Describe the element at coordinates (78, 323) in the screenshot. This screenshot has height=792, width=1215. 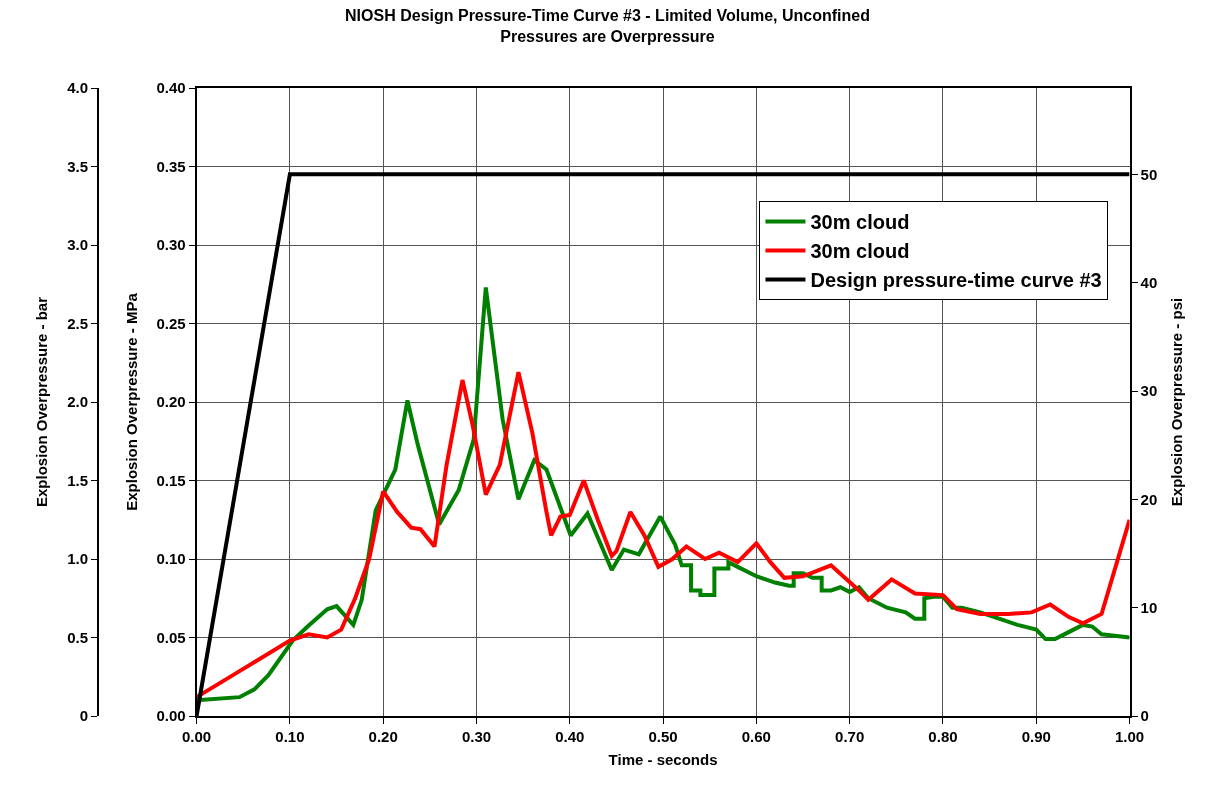
I see `y3-tick-label: 2.5` at that location.